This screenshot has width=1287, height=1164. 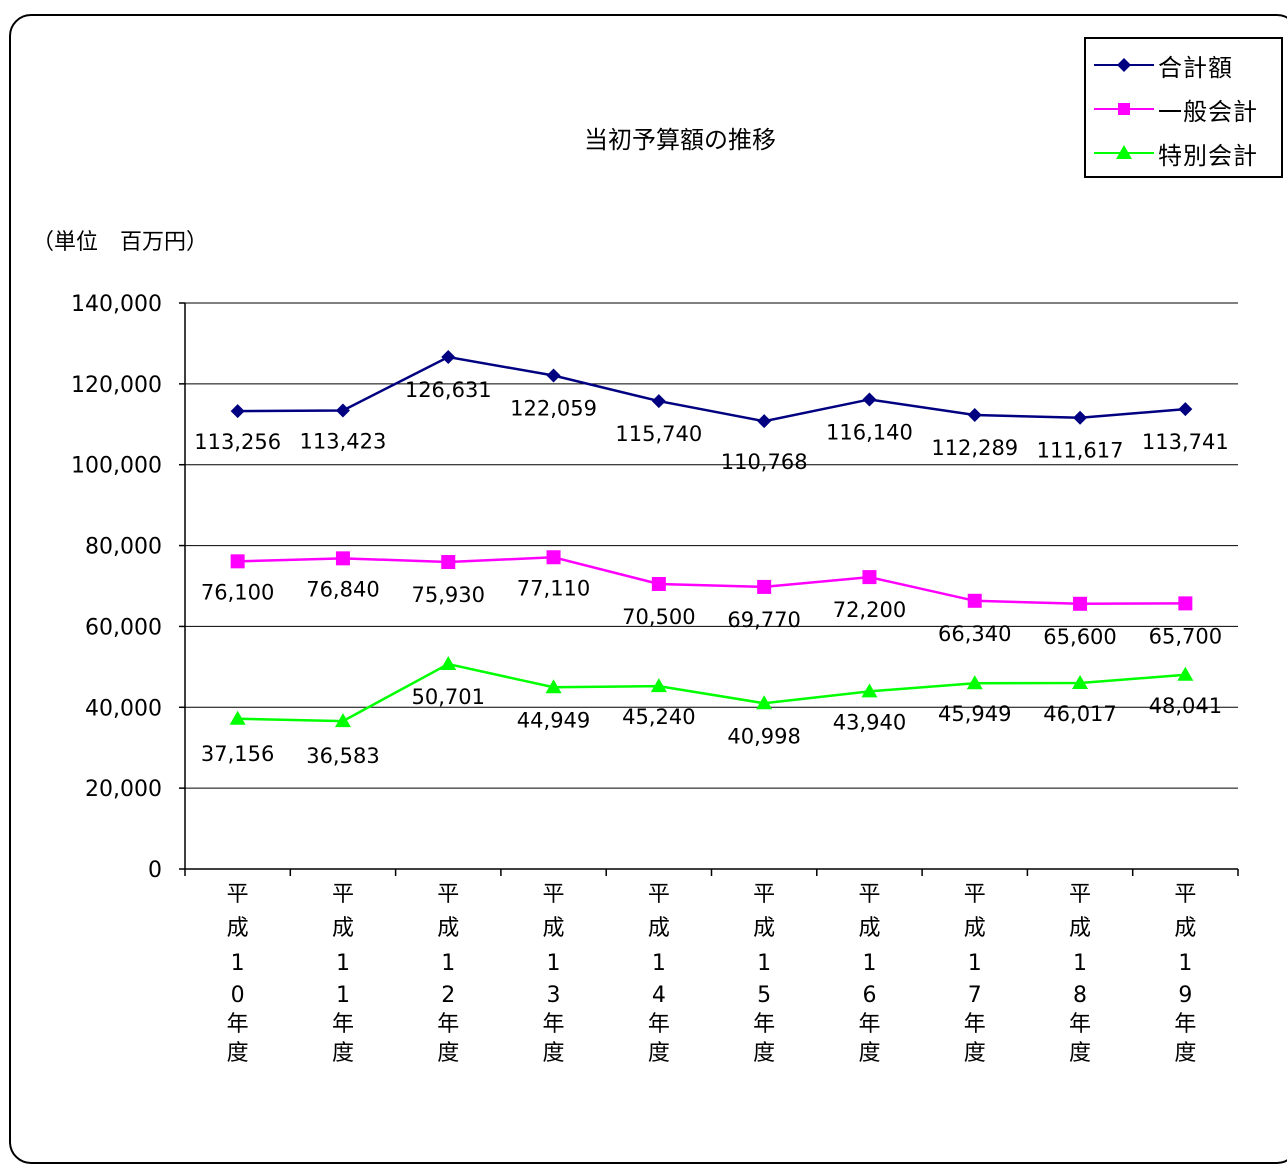 I want to click on x-tick-label-char: 3, so click(x=554, y=995).